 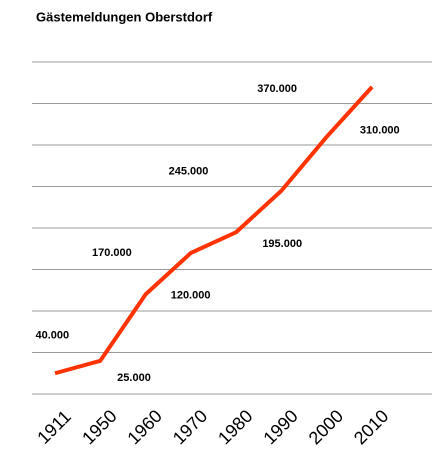 I want to click on data-label: 245.000, so click(x=189, y=172).